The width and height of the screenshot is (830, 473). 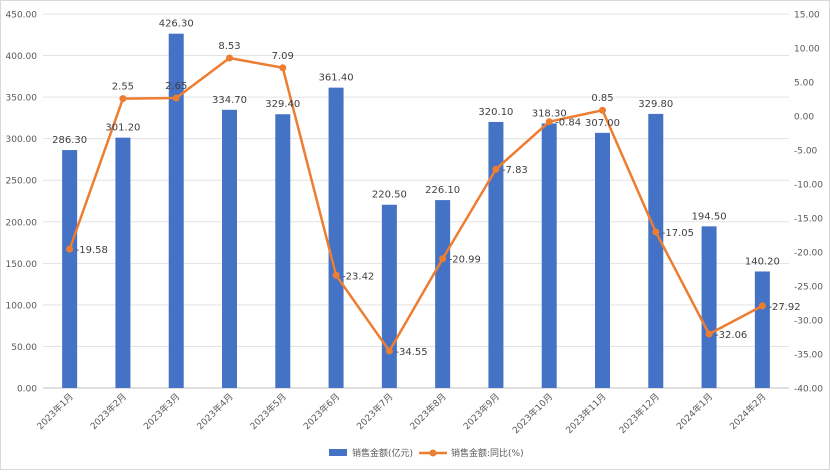 What do you see at coordinates (22, 16) in the screenshot?
I see `y-left-tick-label: 450.00` at bounding box center [22, 16].